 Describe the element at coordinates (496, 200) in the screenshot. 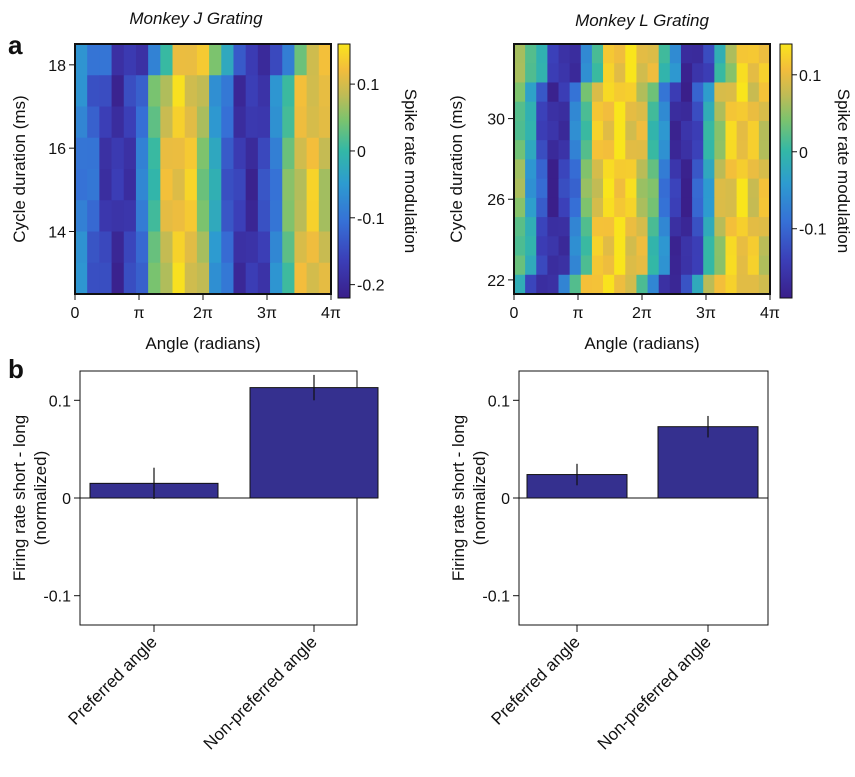

I see `y-tick-label: 26` at that location.